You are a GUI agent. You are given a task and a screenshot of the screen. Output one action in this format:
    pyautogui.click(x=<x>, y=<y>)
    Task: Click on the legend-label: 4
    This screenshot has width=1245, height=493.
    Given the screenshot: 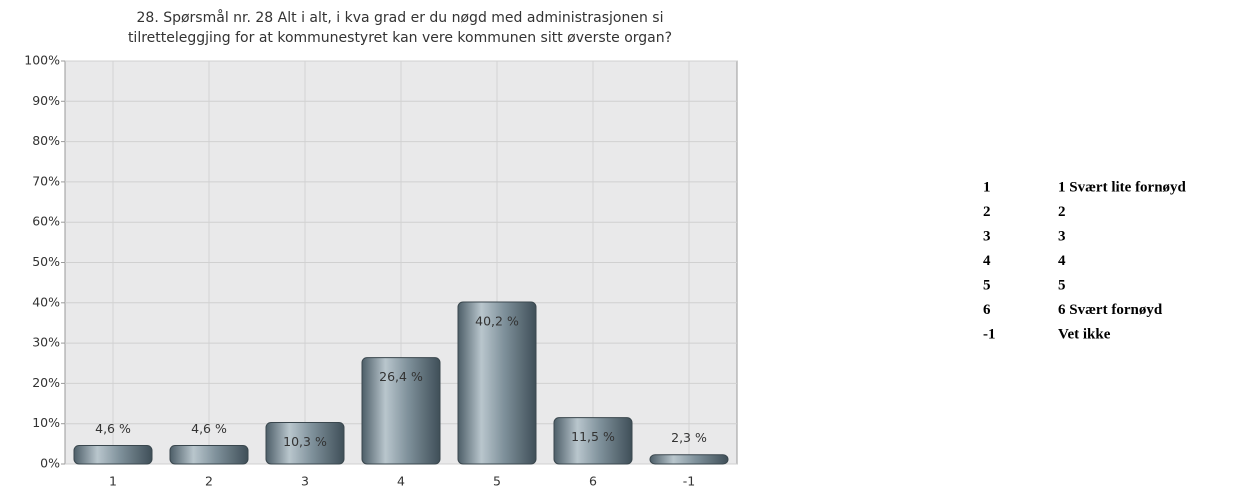 What is the action you would take?
    pyautogui.click(x=1062, y=261)
    